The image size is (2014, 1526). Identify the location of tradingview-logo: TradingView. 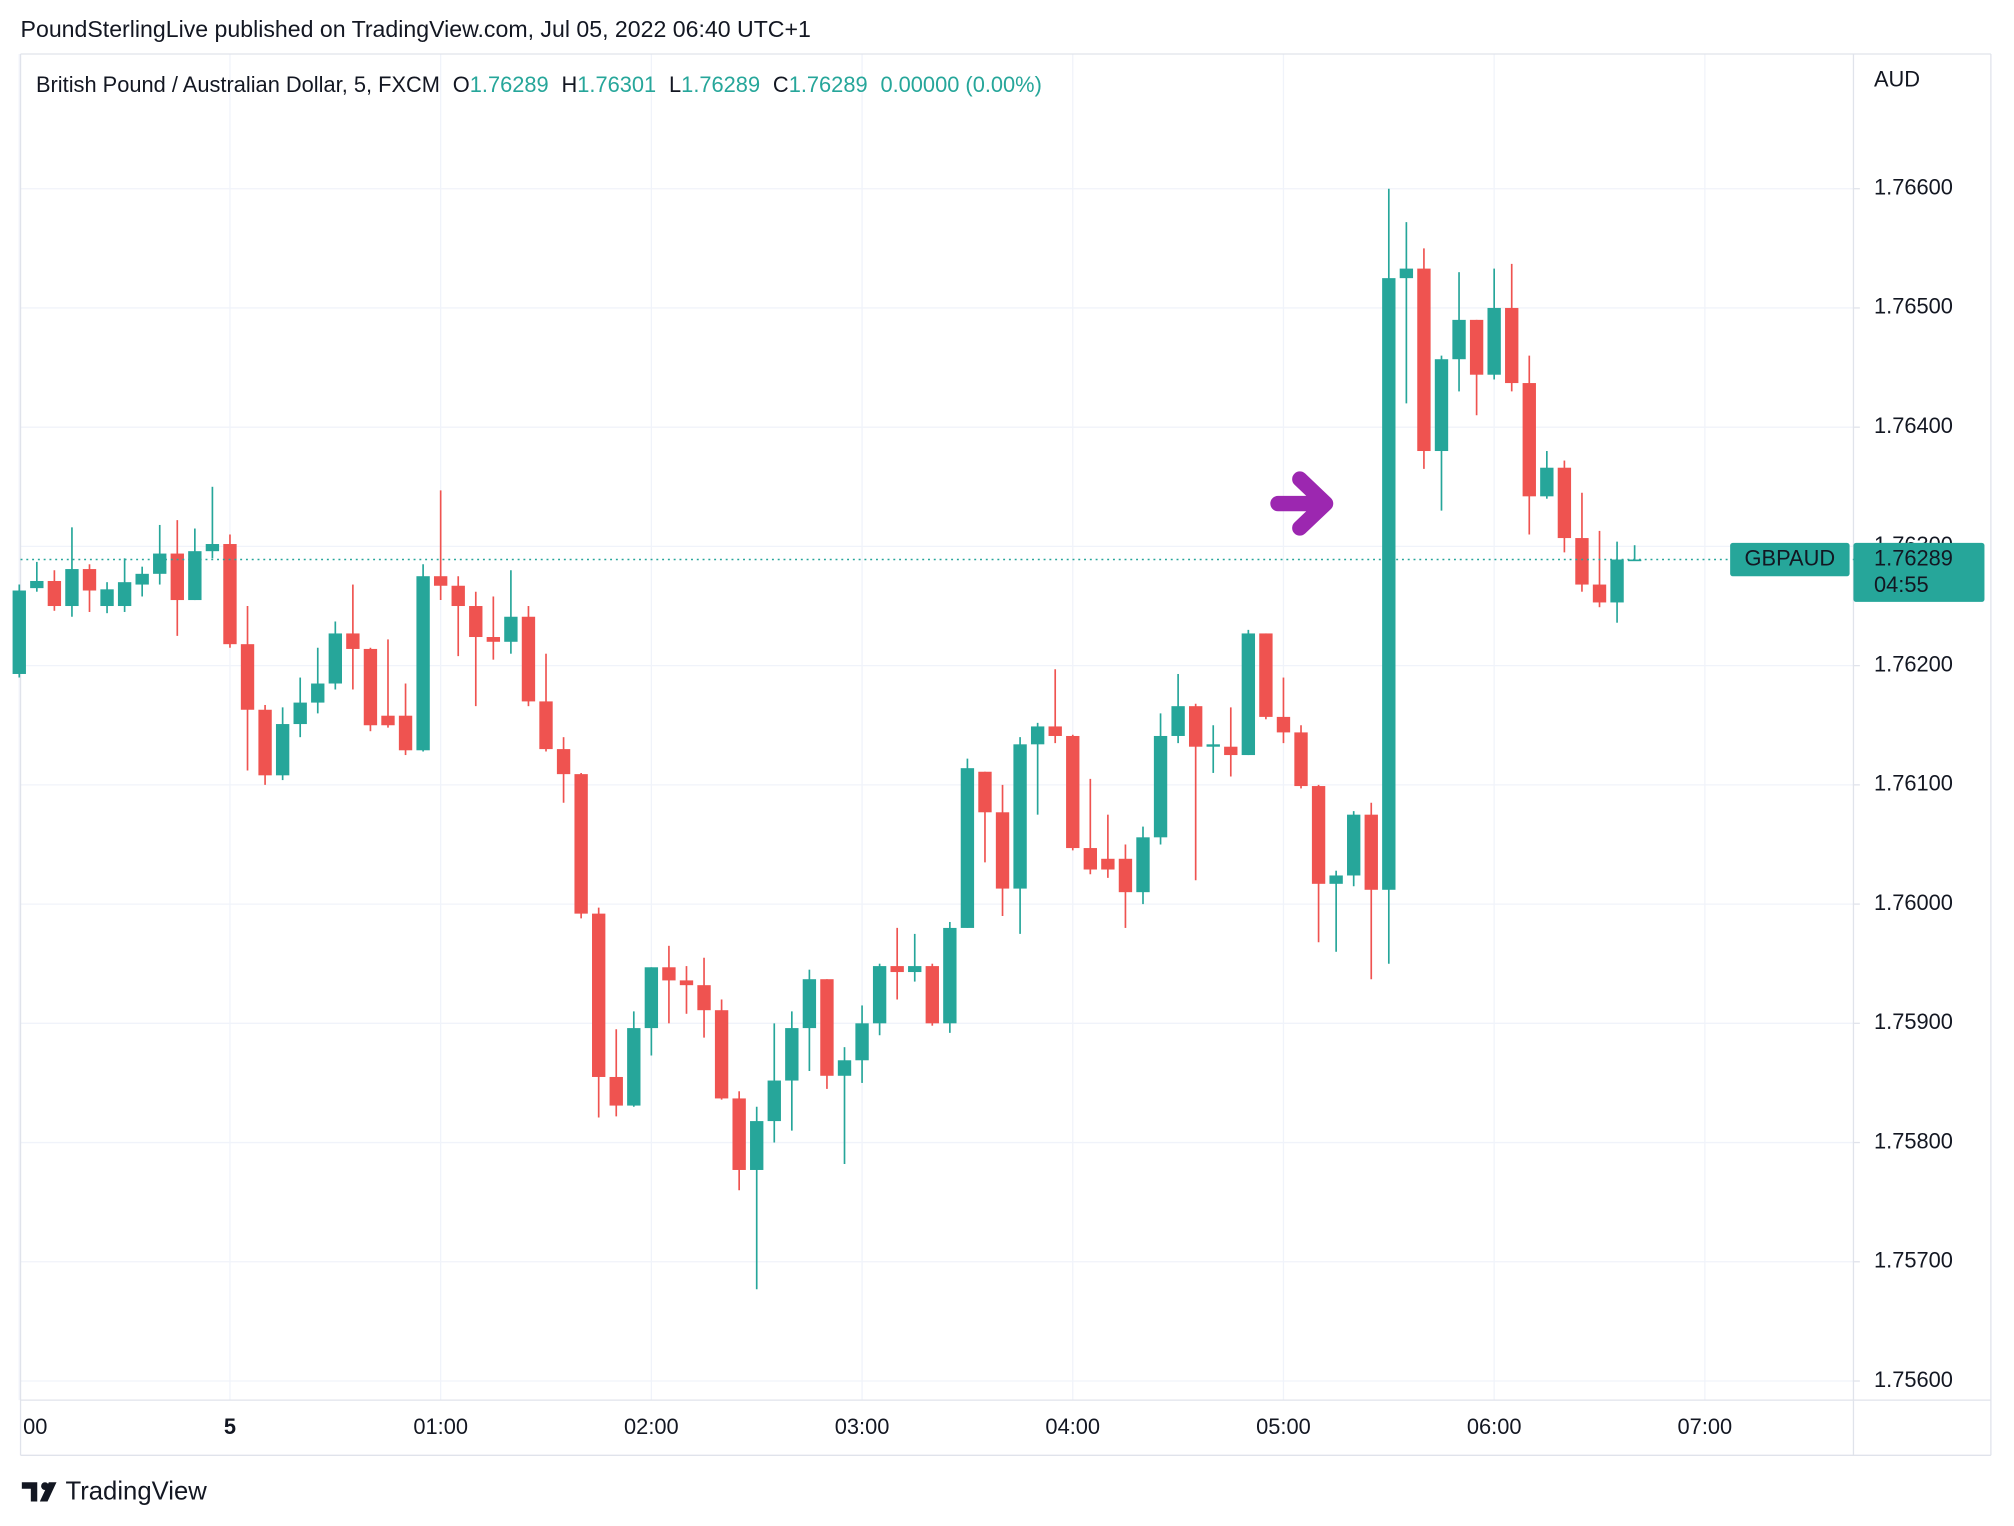
(114, 1491).